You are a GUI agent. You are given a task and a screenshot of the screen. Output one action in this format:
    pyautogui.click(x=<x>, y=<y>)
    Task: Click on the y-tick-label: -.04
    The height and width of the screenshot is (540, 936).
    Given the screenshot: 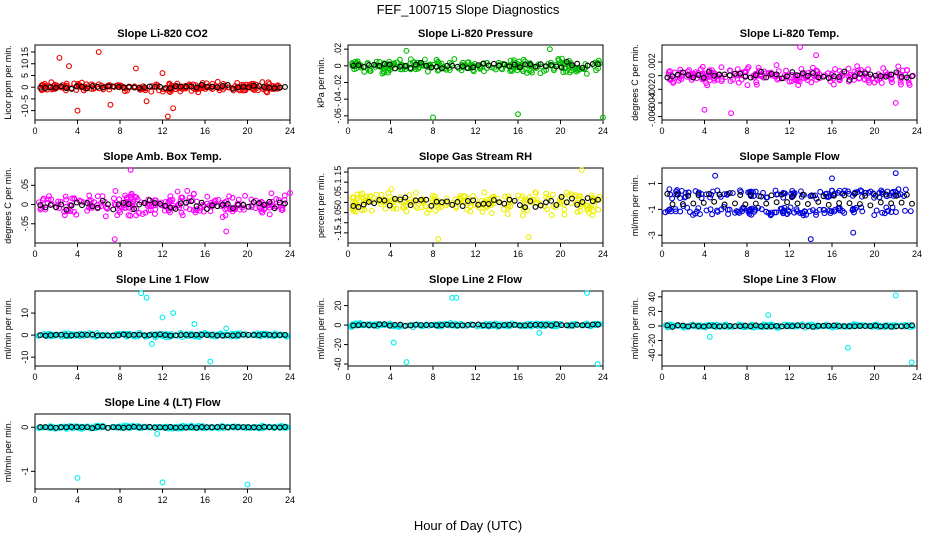 What is the action you would take?
    pyautogui.click(x=338, y=99)
    